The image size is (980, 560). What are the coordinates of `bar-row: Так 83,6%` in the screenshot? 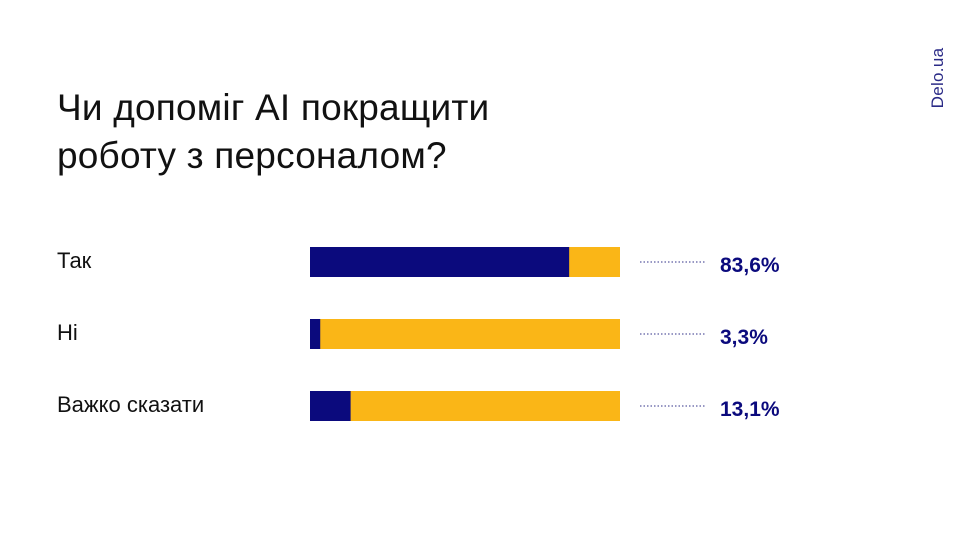 It's located at (418, 262).